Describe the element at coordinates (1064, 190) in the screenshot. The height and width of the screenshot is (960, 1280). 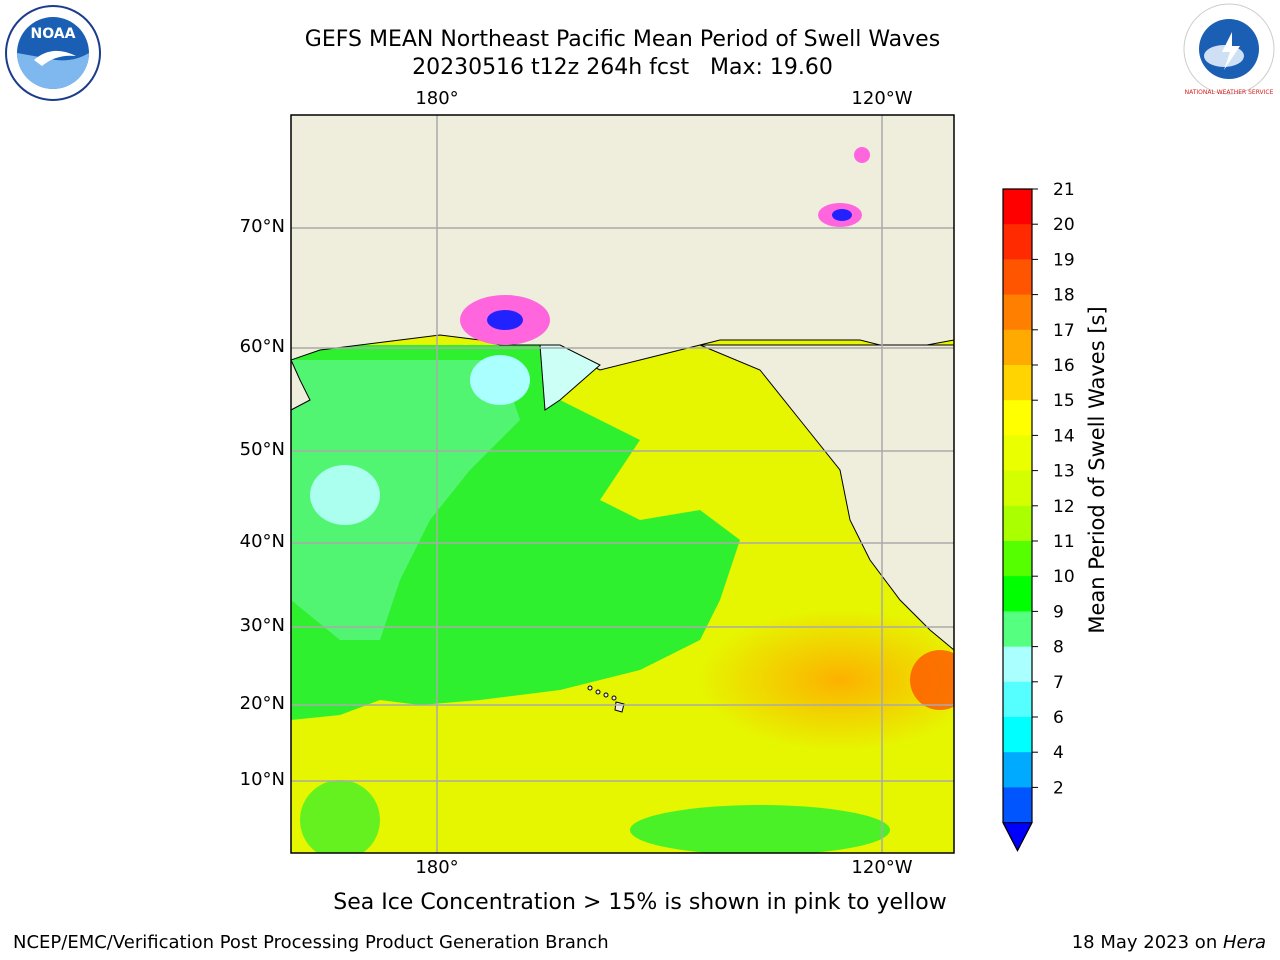
I see `colorbar-tick-label: 21` at that location.